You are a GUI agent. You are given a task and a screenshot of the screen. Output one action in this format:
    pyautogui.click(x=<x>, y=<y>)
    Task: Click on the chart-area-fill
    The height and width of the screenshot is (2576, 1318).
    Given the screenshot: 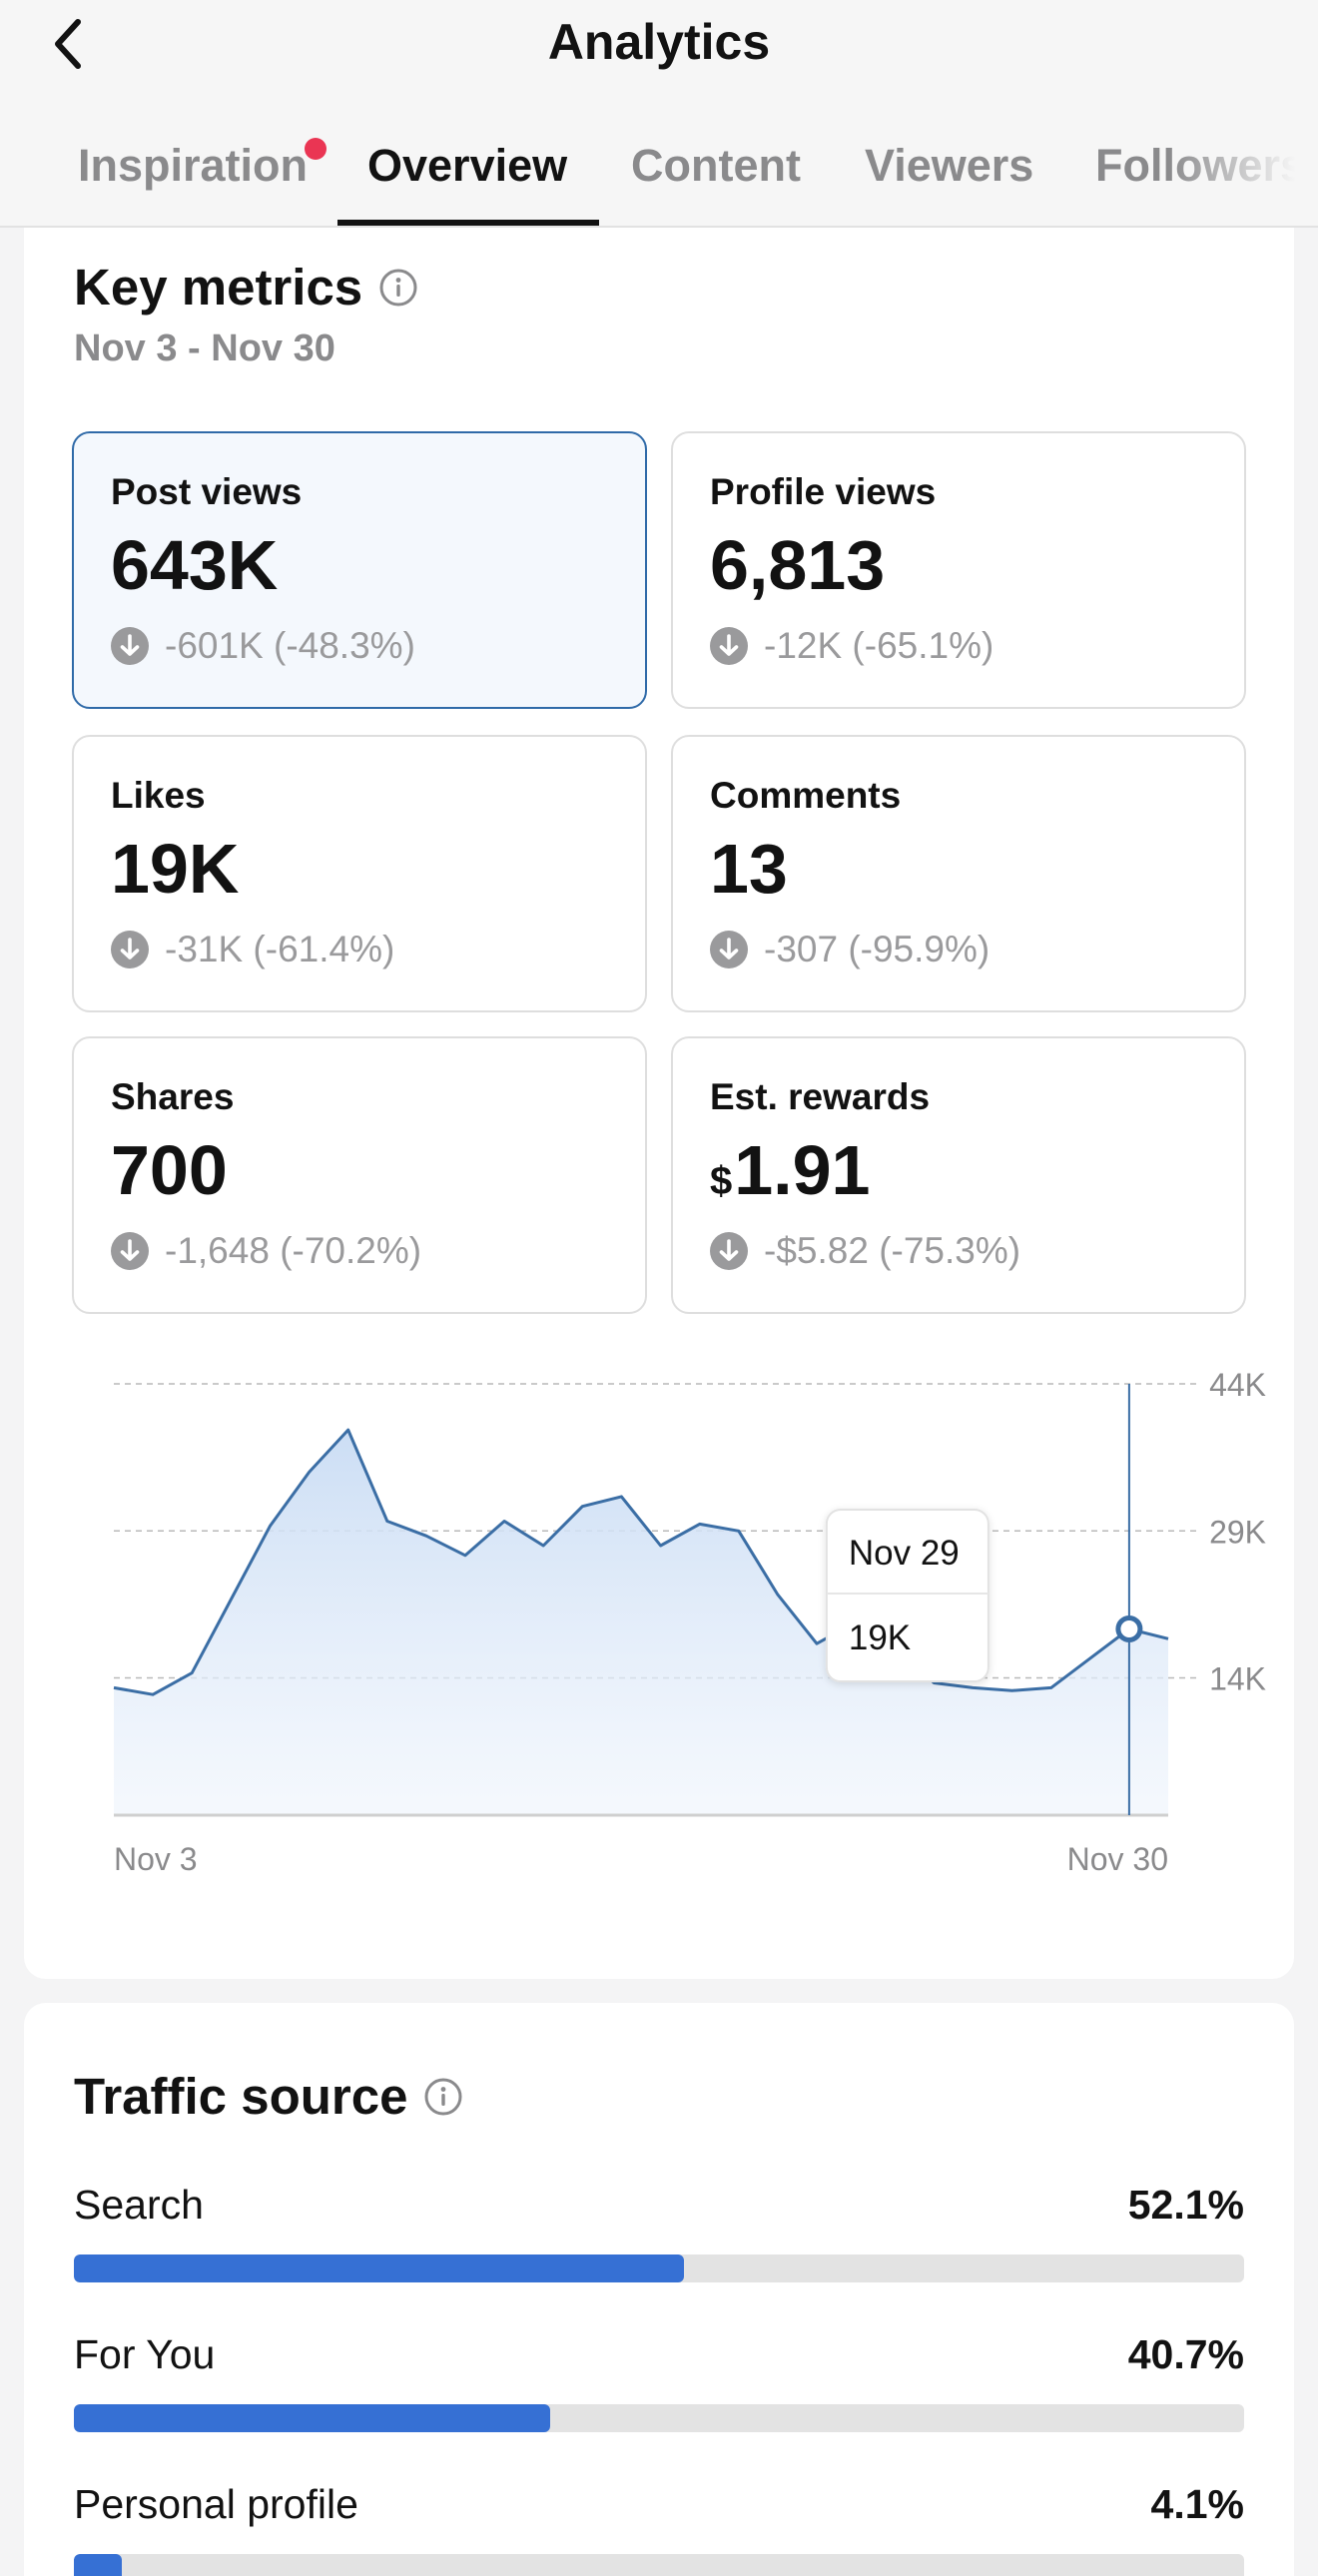 What is the action you would take?
    pyautogui.click(x=641, y=1622)
    